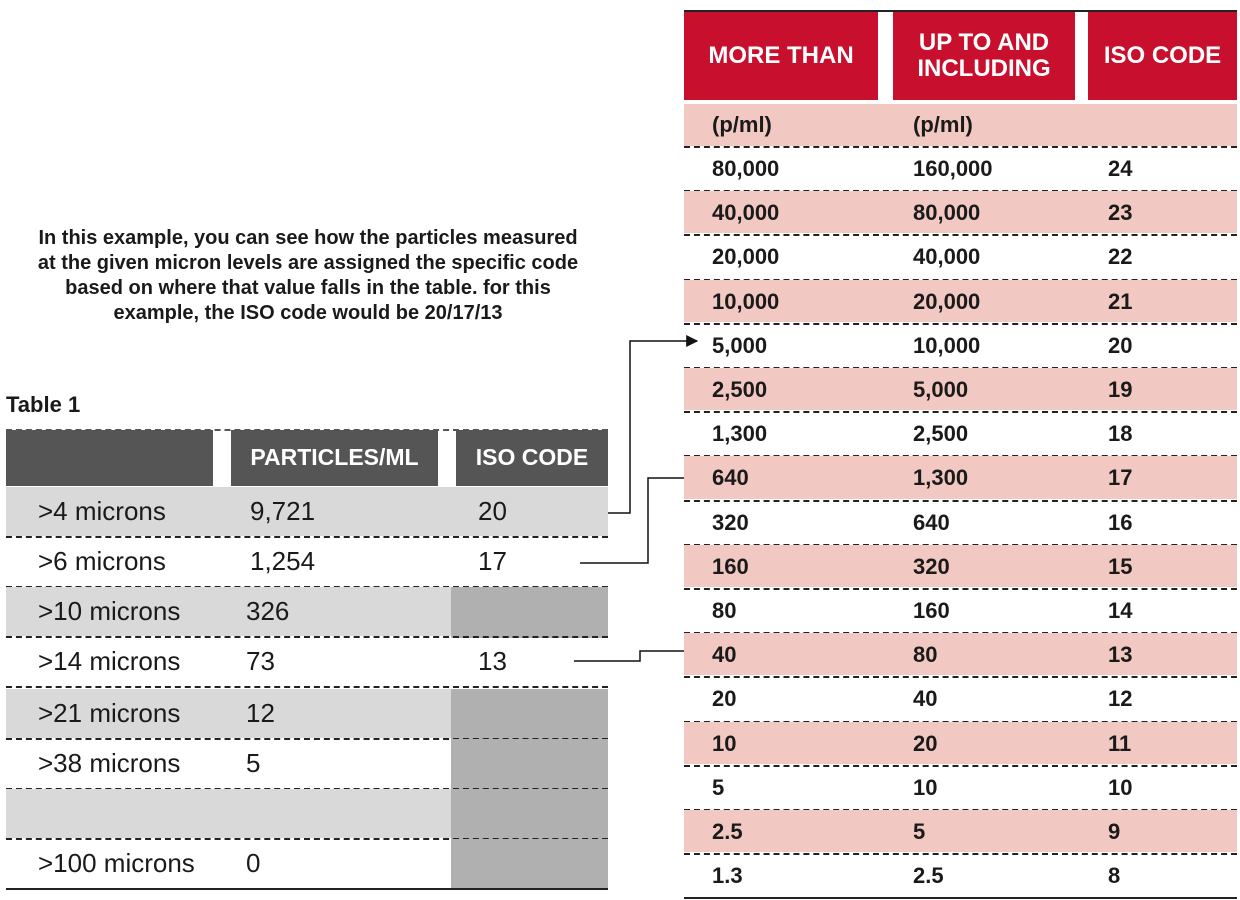 This screenshot has height=900, width=1240. What do you see at coordinates (1120, 522) in the screenshot?
I see `table-cell: 16` at bounding box center [1120, 522].